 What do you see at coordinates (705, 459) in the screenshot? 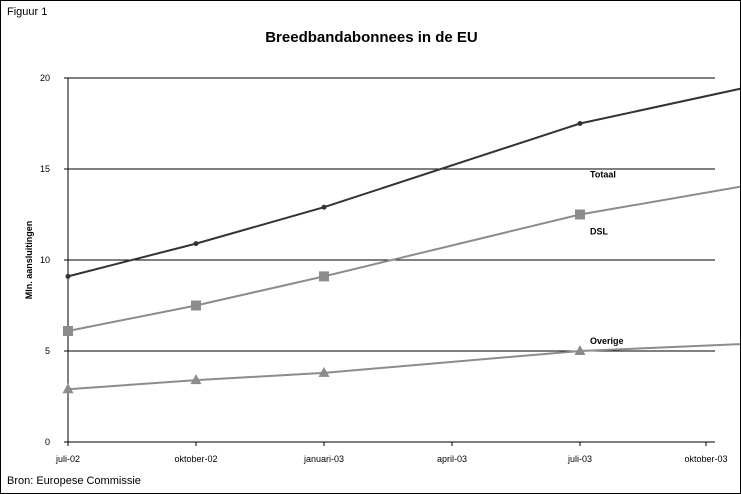
I see `x-tick-label: oktober-03` at bounding box center [705, 459].